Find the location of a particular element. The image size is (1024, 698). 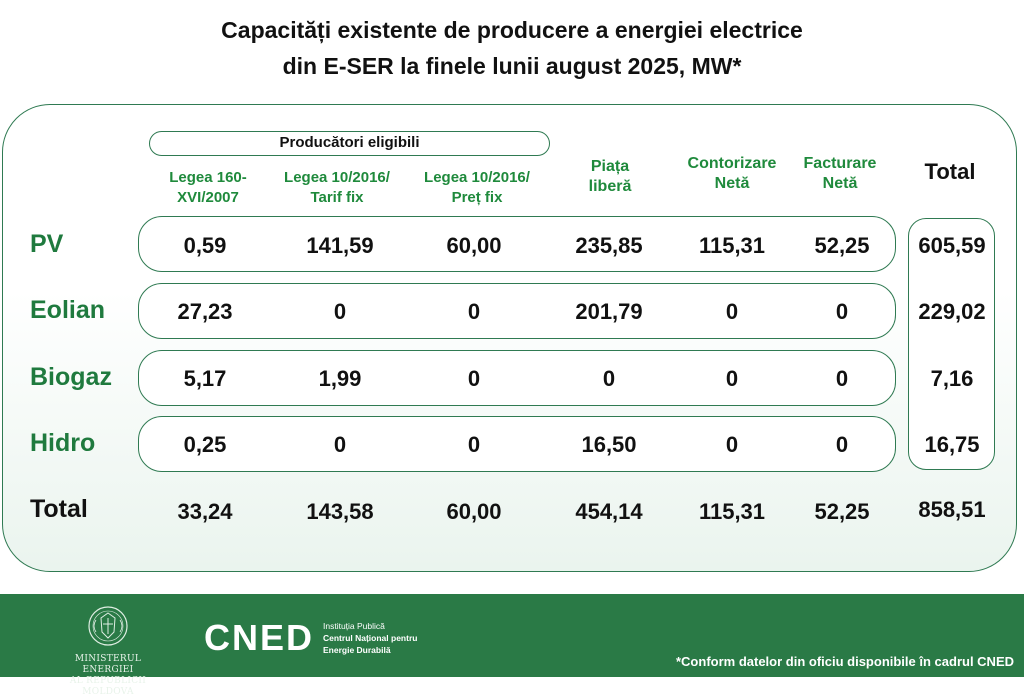

row-pill-biogaz is located at coordinates (517, 378).